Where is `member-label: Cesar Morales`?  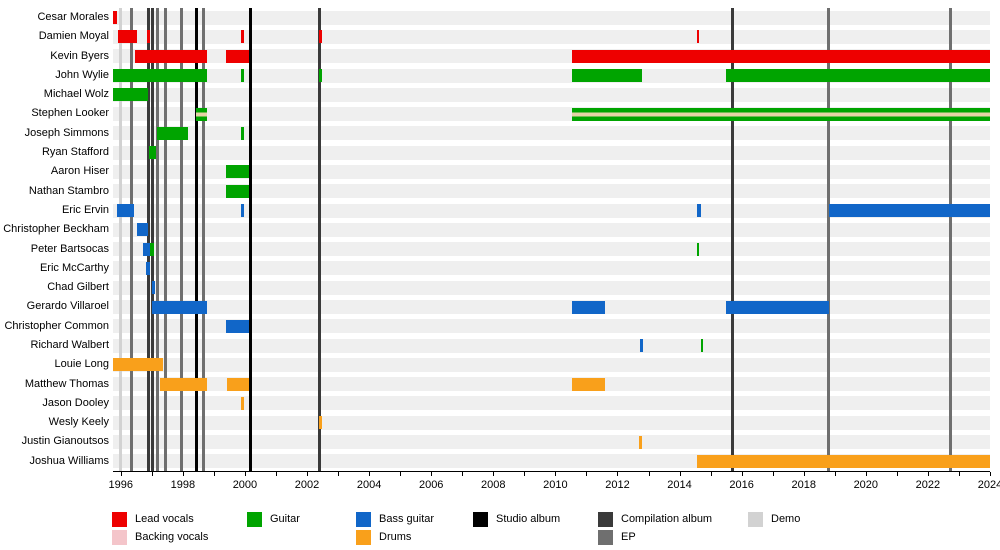
member-label: Cesar Morales is located at coordinates (73, 17).